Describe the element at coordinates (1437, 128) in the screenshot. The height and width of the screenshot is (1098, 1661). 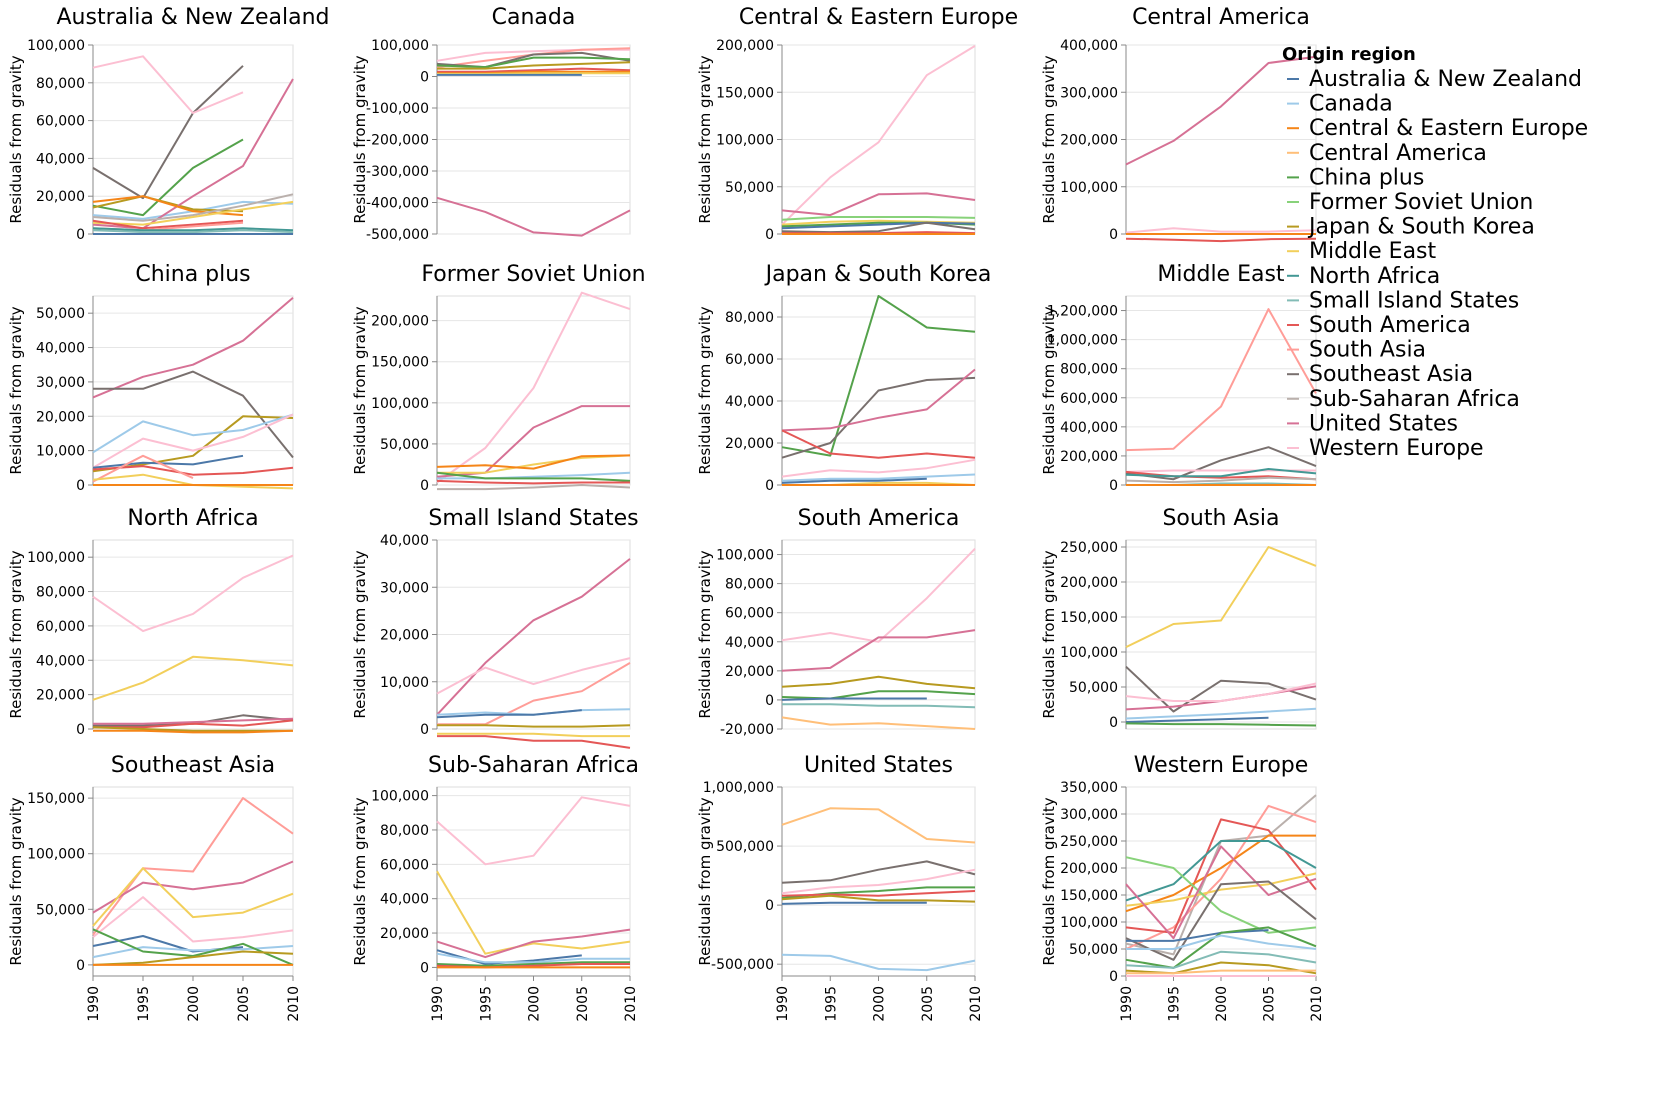
I see `legend-item-central-and-eastern-europe: Central & Eastern Europe` at that location.